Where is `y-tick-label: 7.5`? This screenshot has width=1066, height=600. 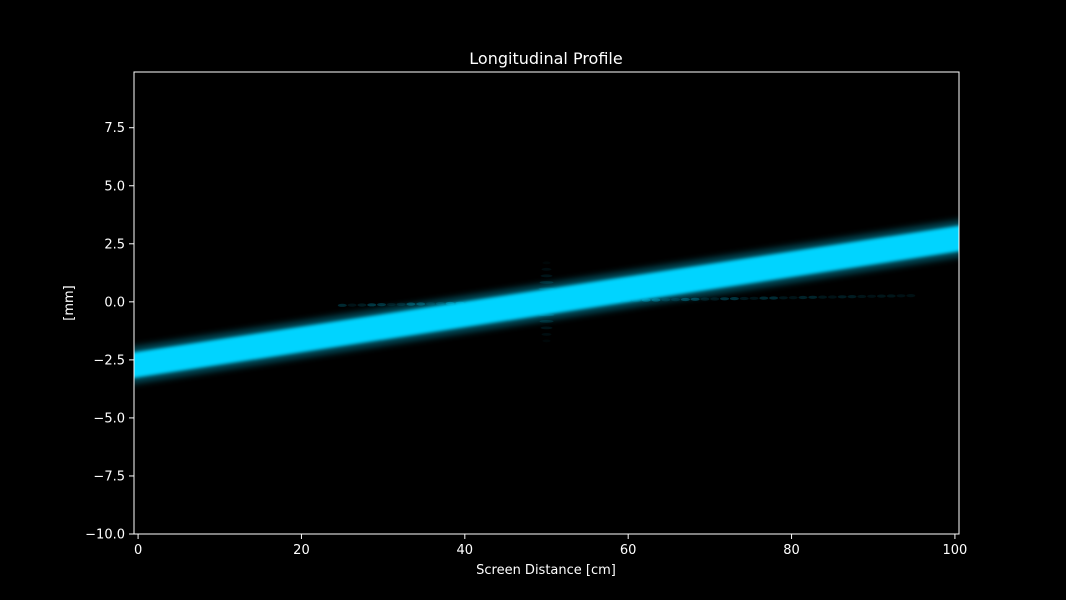
y-tick-label: 7.5 is located at coordinates (114, 128).